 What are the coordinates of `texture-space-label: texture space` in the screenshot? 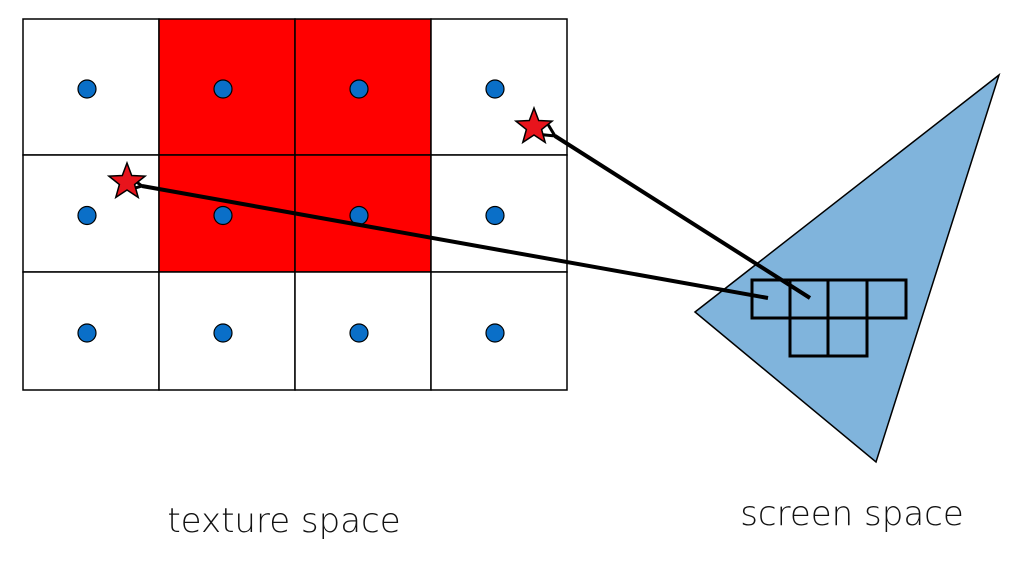 It's located at (283, 521).